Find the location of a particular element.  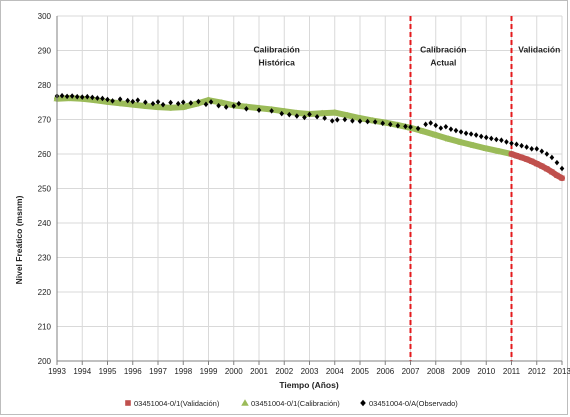

y-tick-label: 270 is located at coordinates (45, 120).